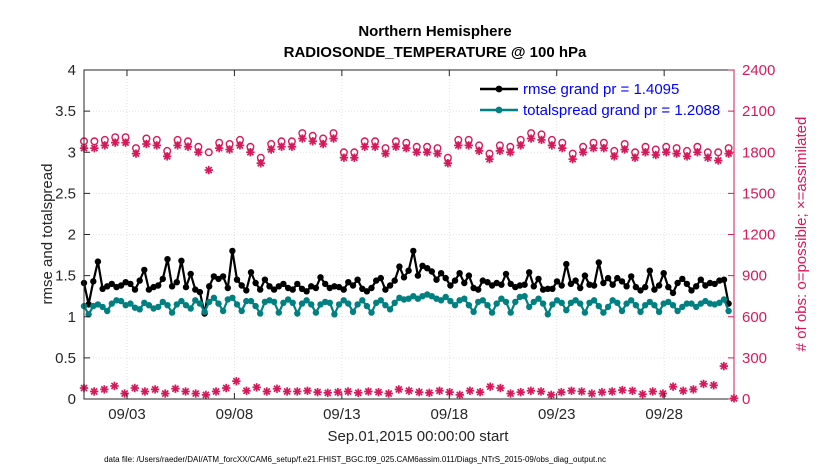 The image size is (830, 470). What do you see at coordinates (72, 399) in the screenshot?
I see `y-tick-label: 0` at bounding box center [72, 399].